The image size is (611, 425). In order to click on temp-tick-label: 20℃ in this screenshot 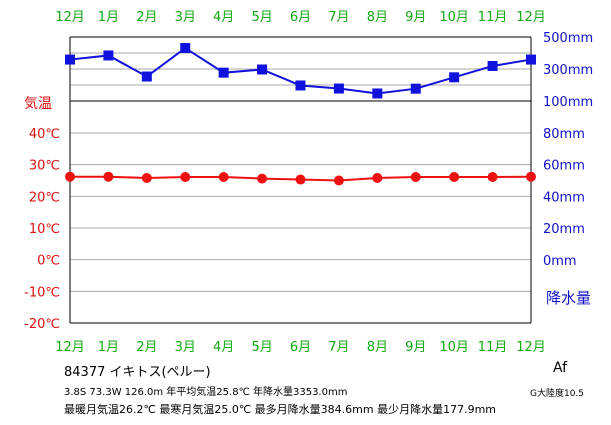, I will do `click(44, 197)`.